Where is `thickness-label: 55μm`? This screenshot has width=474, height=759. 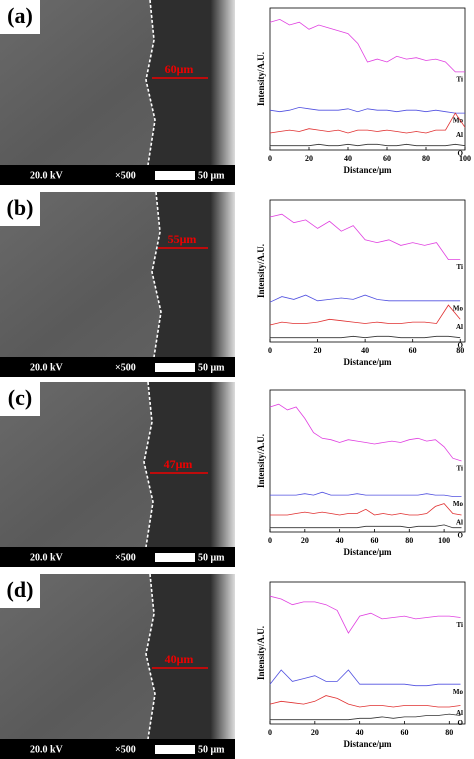
thickness-label: 55μm is located at coordinates (182, 239).